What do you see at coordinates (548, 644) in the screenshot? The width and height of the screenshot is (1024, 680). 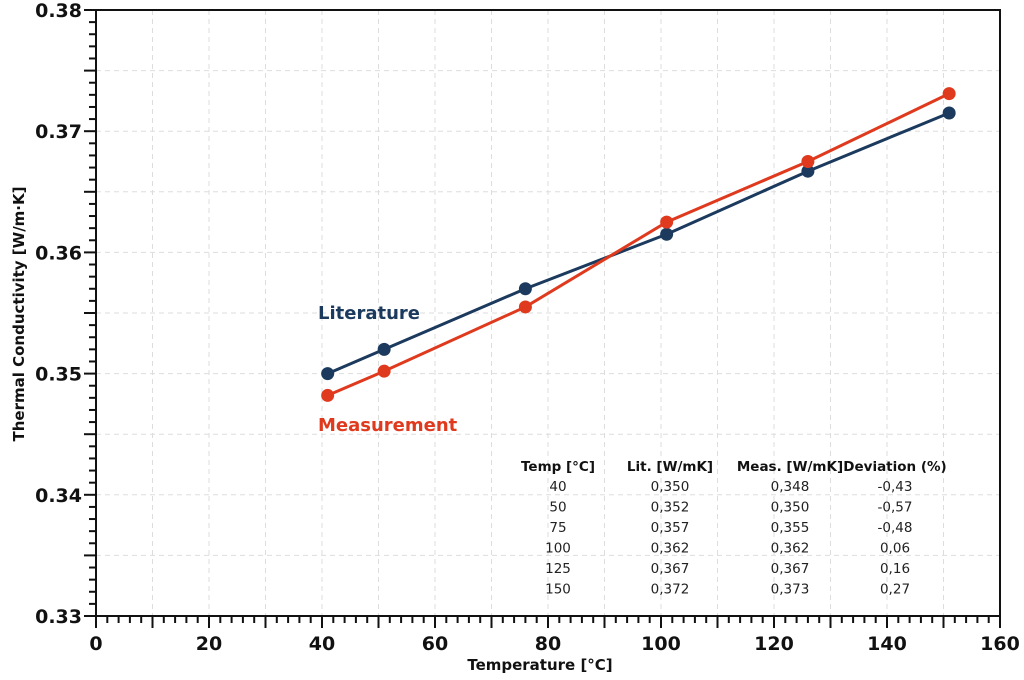 I see `x-tick-label: 80` at bounding box center [548, 644].